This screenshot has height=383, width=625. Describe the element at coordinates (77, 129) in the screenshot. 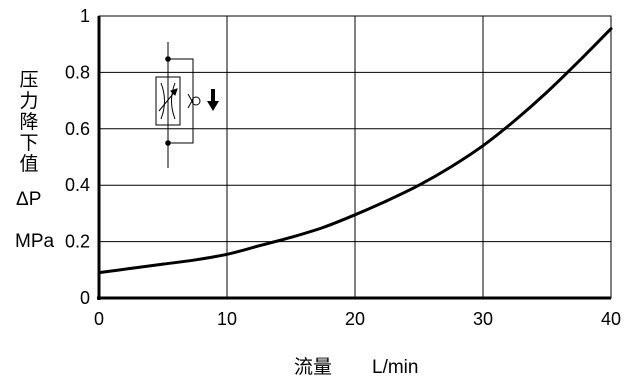

I see `y-tick-label: 0.6` at that location.